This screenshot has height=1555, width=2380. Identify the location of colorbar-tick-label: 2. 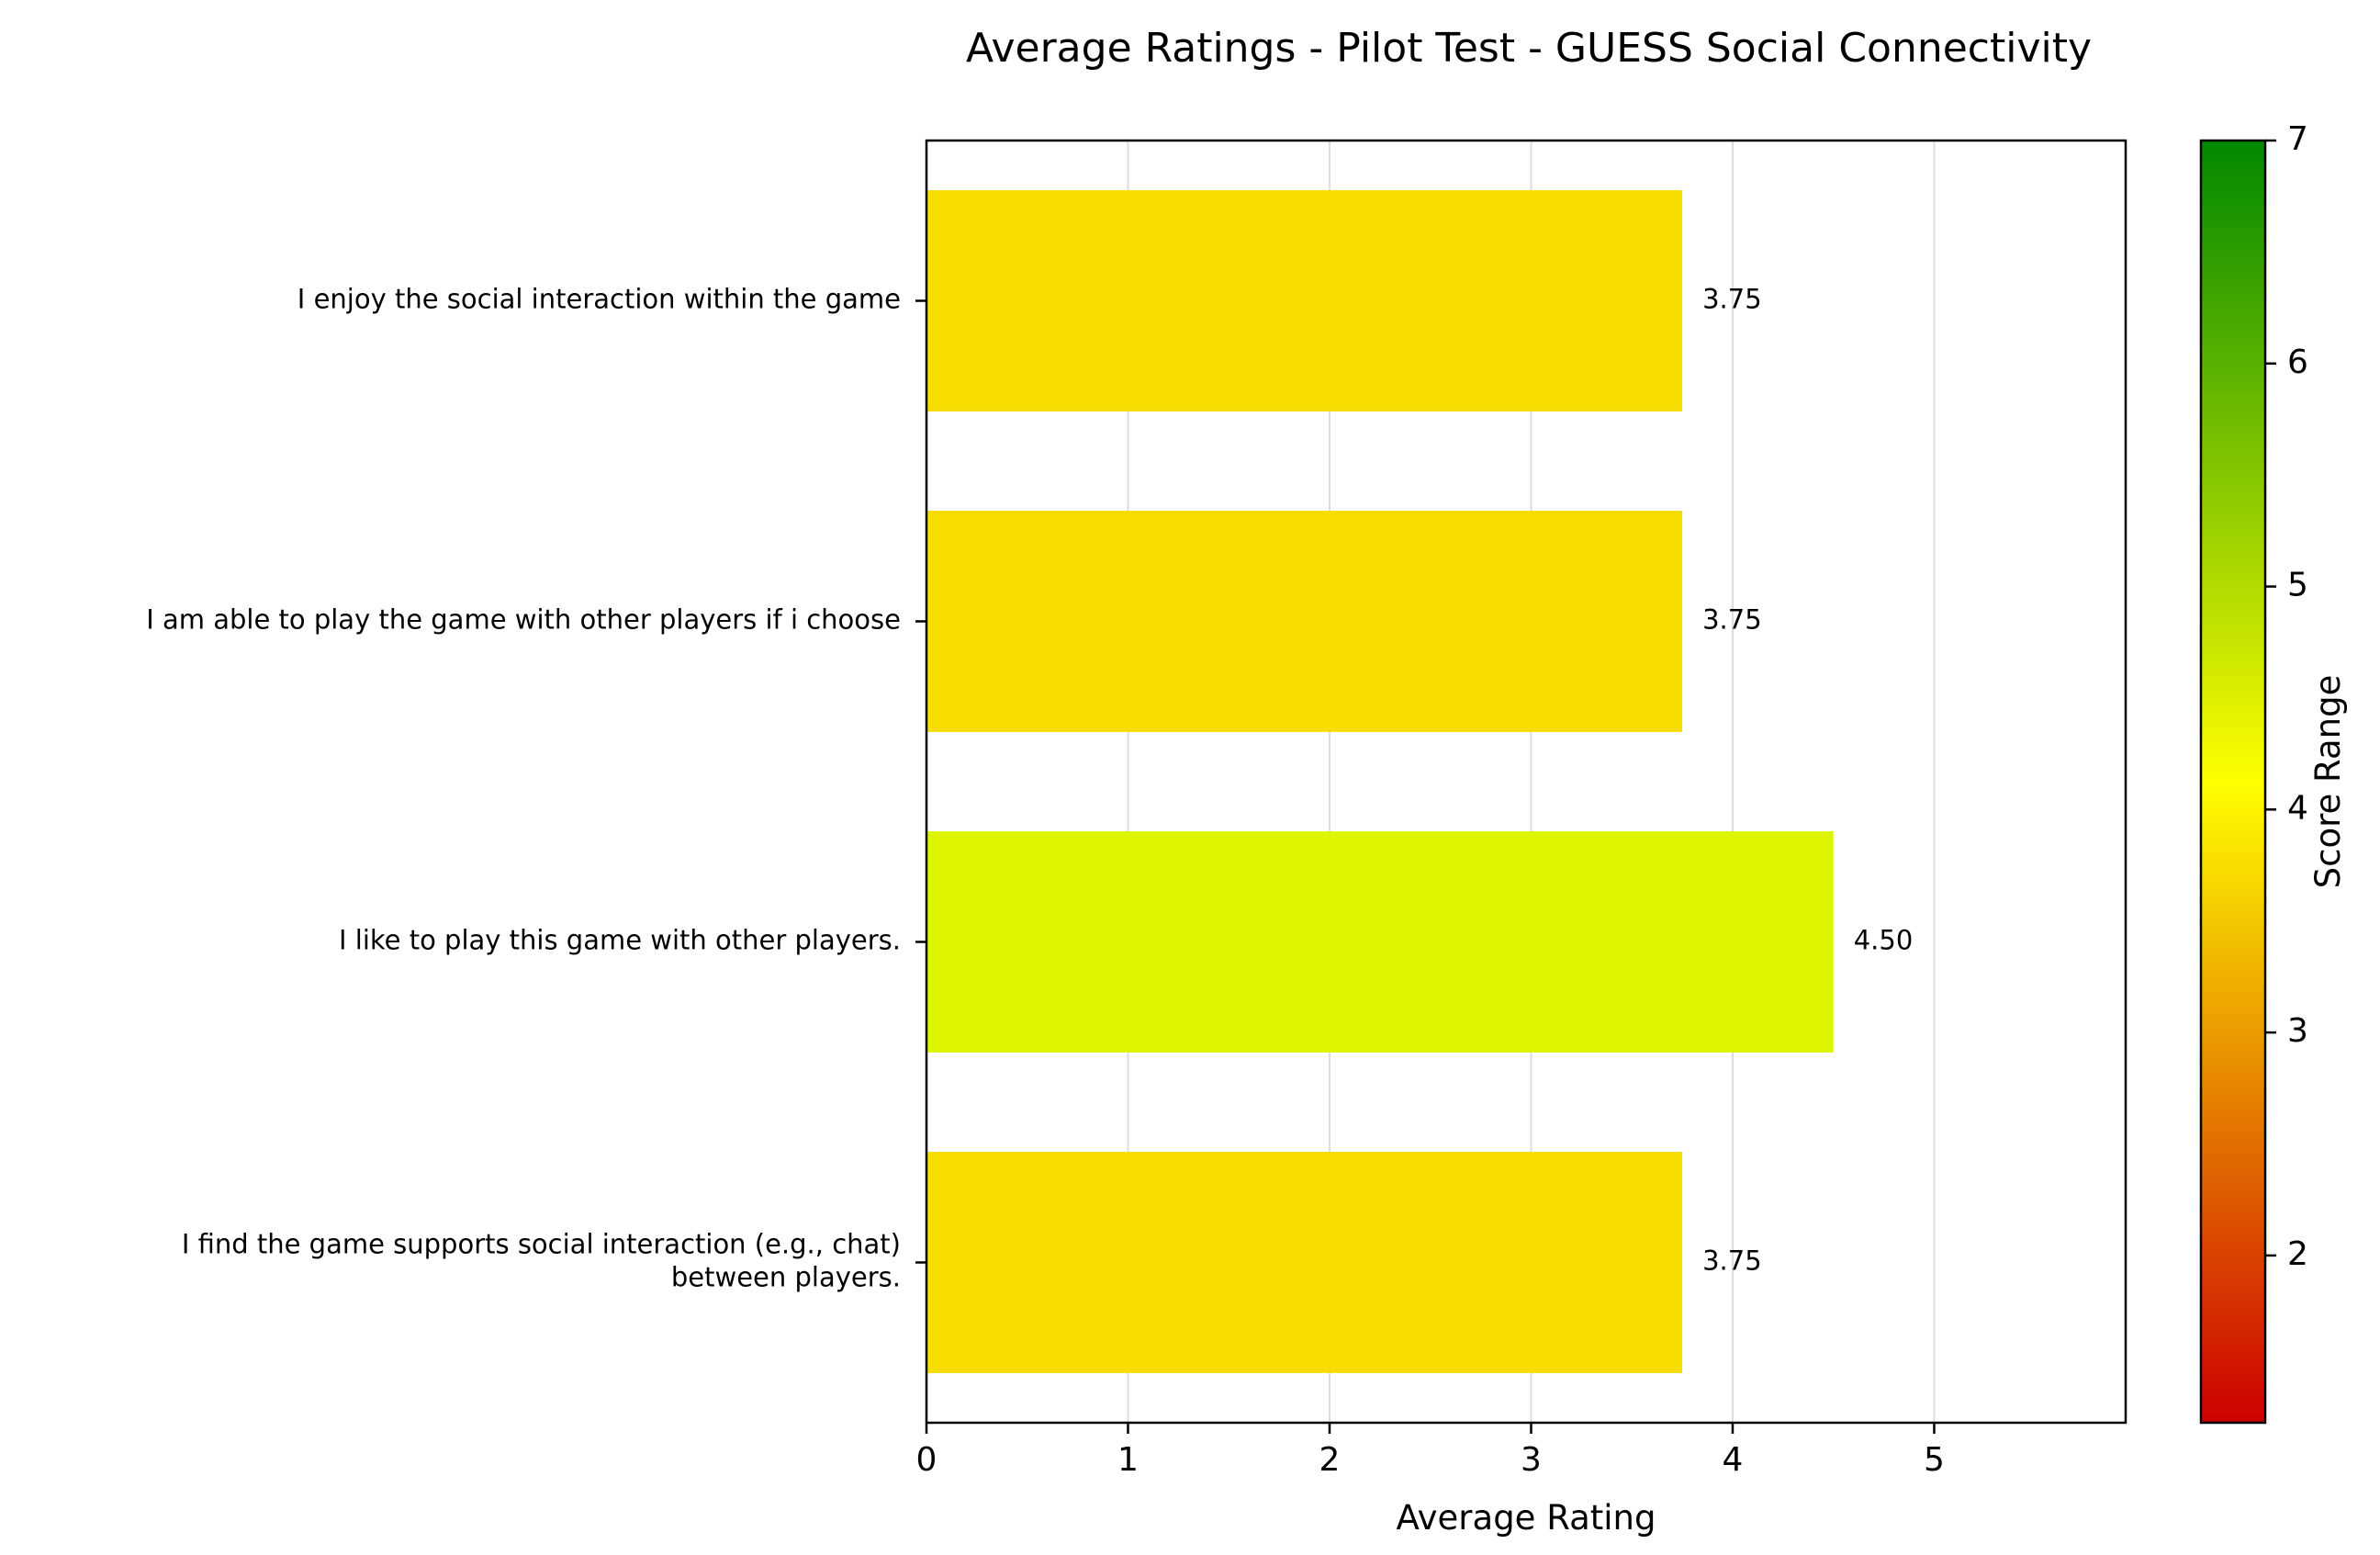
(2297, 1254).